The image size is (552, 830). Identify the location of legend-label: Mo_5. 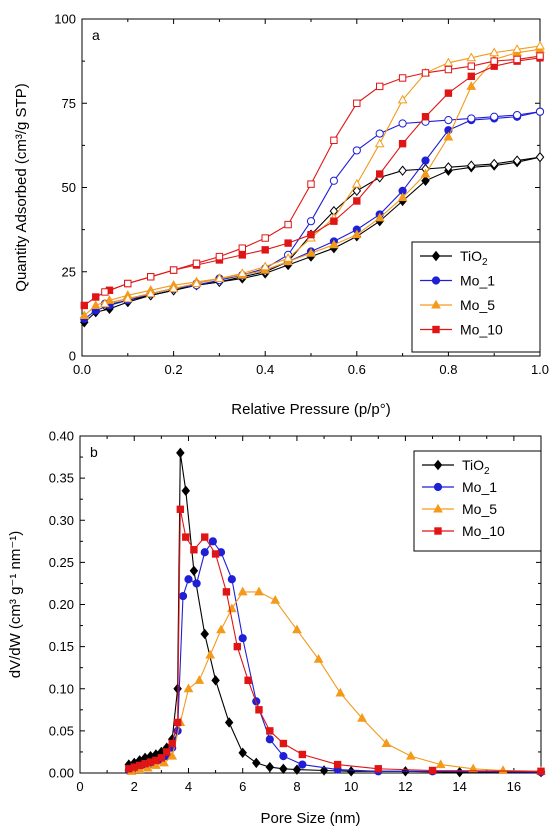
(479, 509).